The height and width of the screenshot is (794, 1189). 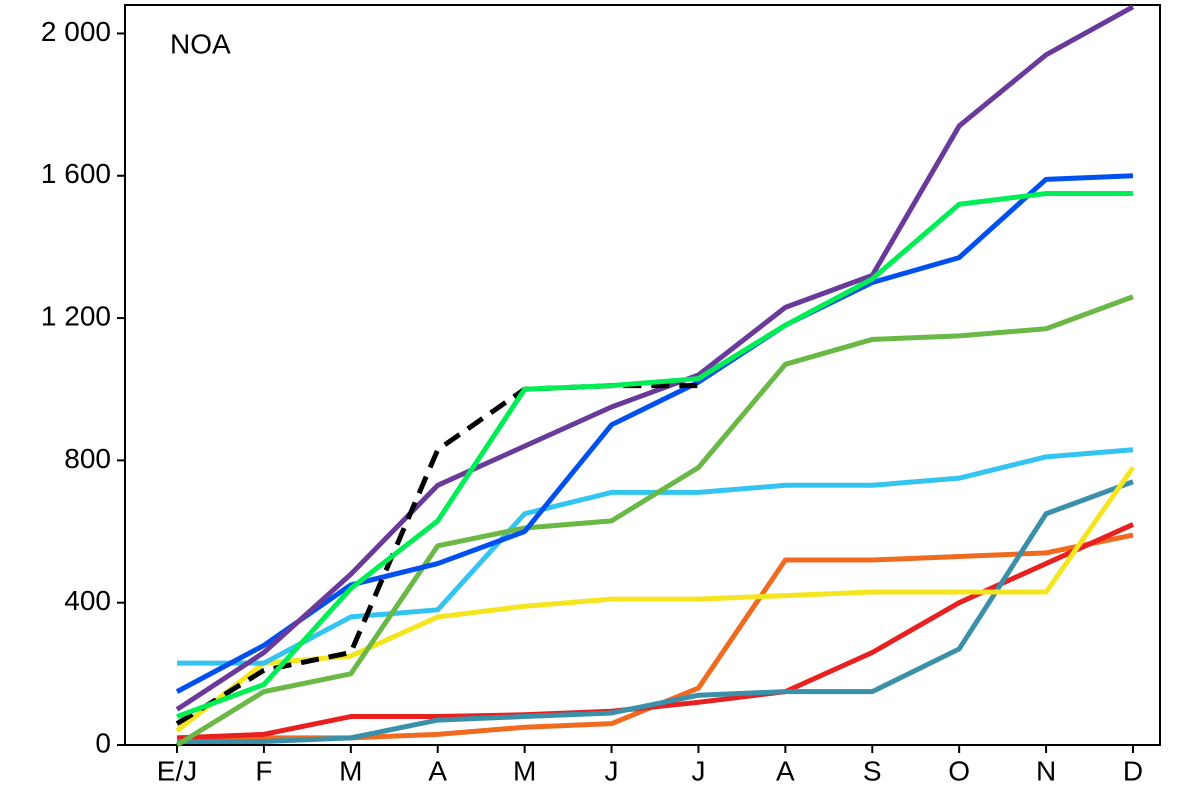 What do you see at coordinates (76, 173) in the screenshot?
I see `y-tick-label: 1 600` at bounding box center [76, 173].